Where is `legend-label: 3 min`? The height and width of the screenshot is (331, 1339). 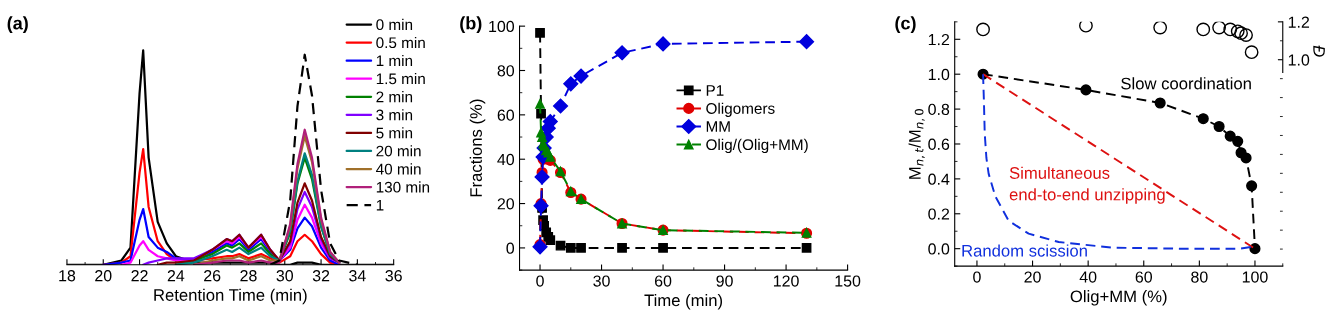 legend-label: 3 min is located at coordinates (394, 115).